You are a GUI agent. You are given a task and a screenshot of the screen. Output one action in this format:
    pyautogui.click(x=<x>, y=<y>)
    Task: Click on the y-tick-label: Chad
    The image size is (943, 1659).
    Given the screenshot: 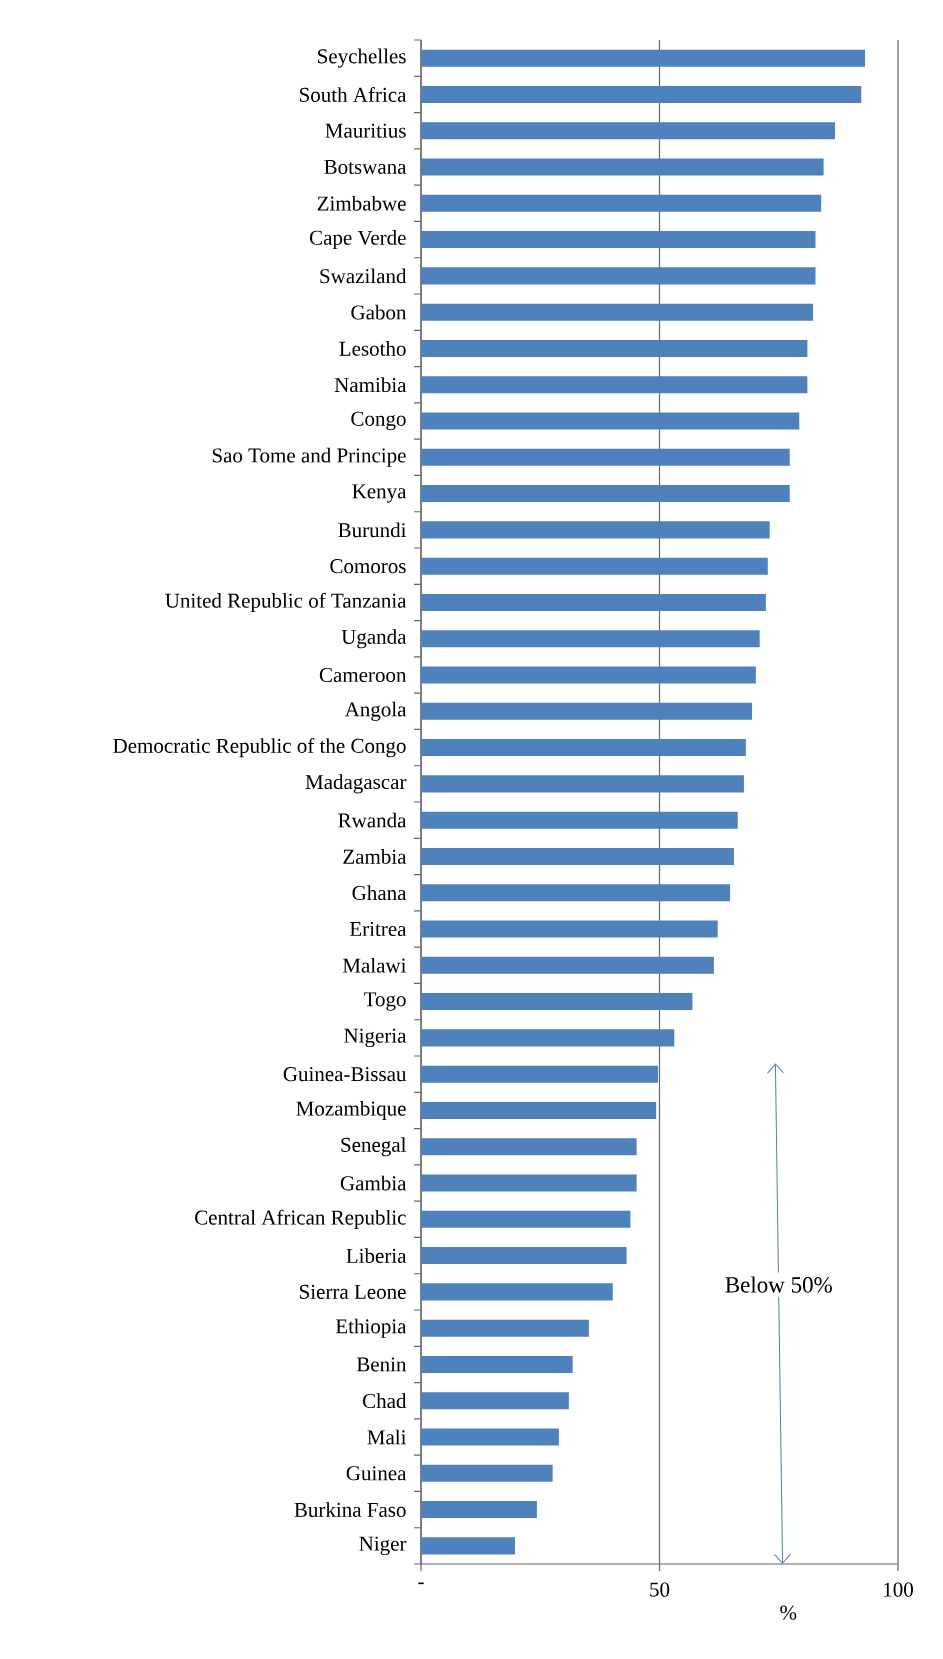 What is the action you would take?
    pyautogui.click(x=385, y=1401)
    